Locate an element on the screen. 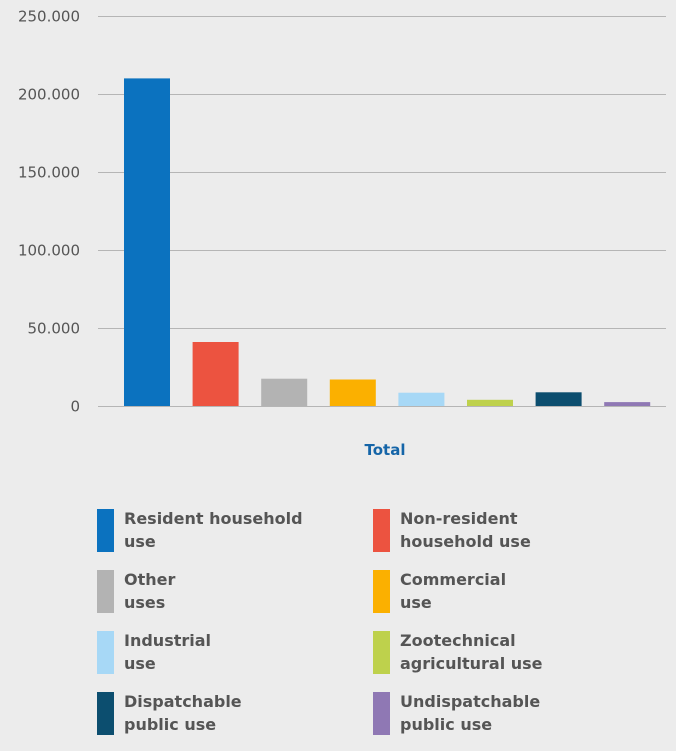  legend-label: Resident household use is located at coordinates (213, 530).